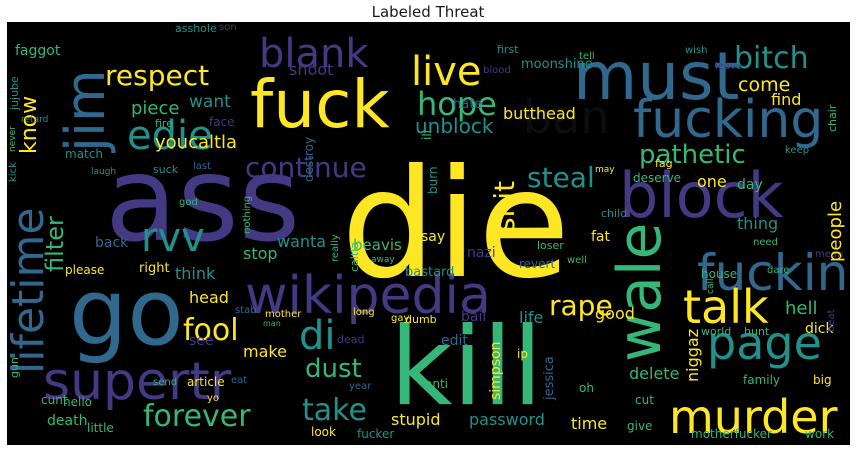 The image size is (856, 452). Describe the element at coordinates (466, 367) in the screenshot. I see `cloud-word: kill` at that location.